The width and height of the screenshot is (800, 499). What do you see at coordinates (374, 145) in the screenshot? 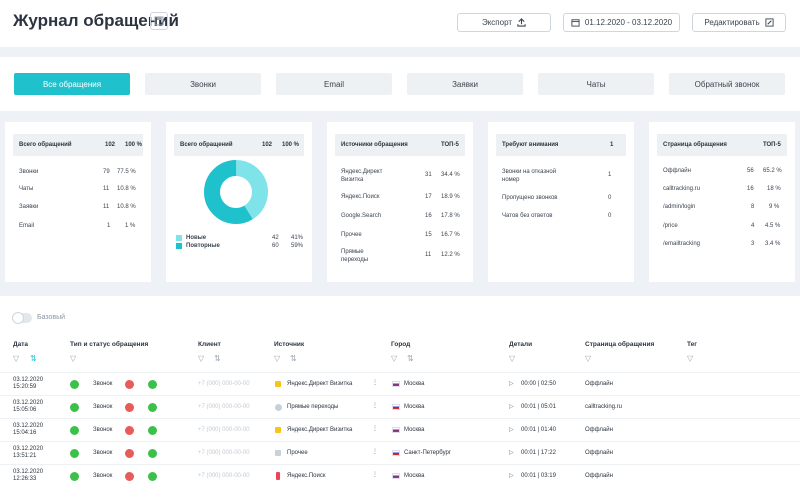
I see `sources-title: Источники обращения` at bounding box center [374, 145].